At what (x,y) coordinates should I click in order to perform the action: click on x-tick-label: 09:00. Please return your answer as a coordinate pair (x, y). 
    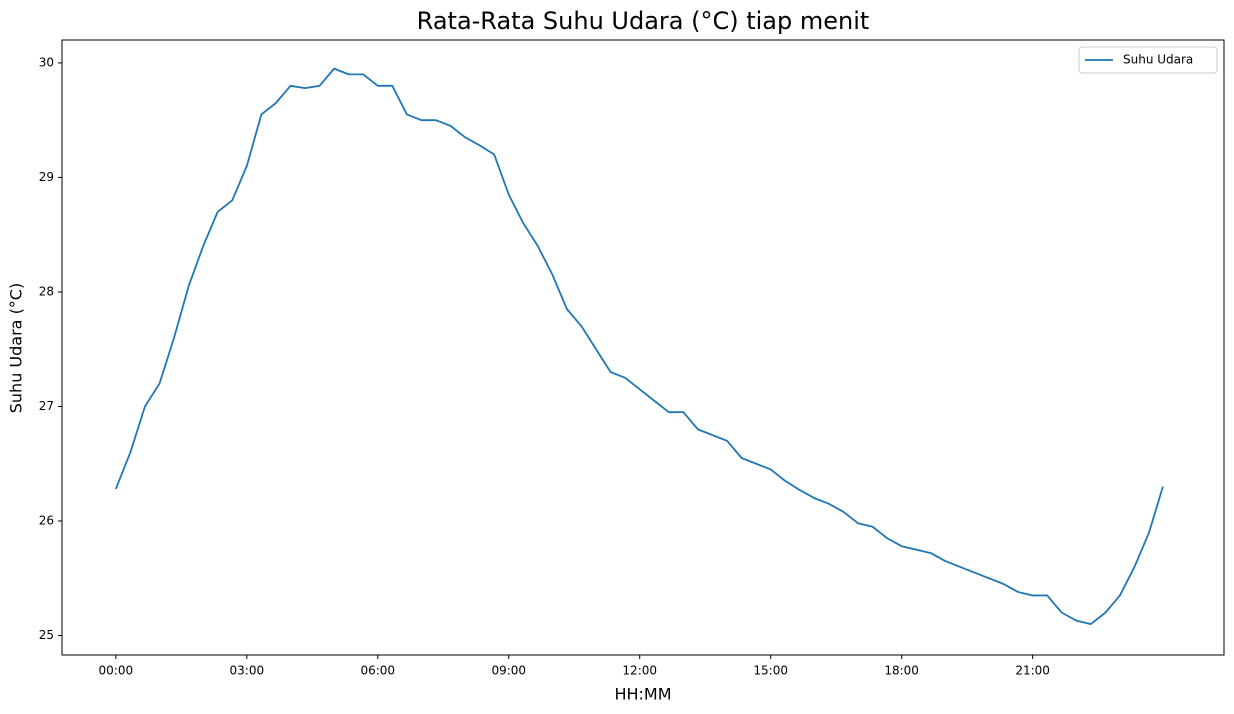
    Looking at the image, I should click on (508, 671).